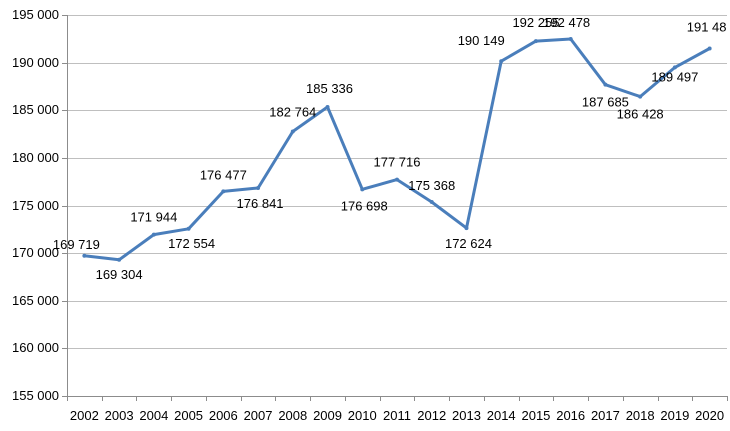  Describe the element at coordinates (707, 27) in the screenshot. I see `data-label: 191 48` at that location.